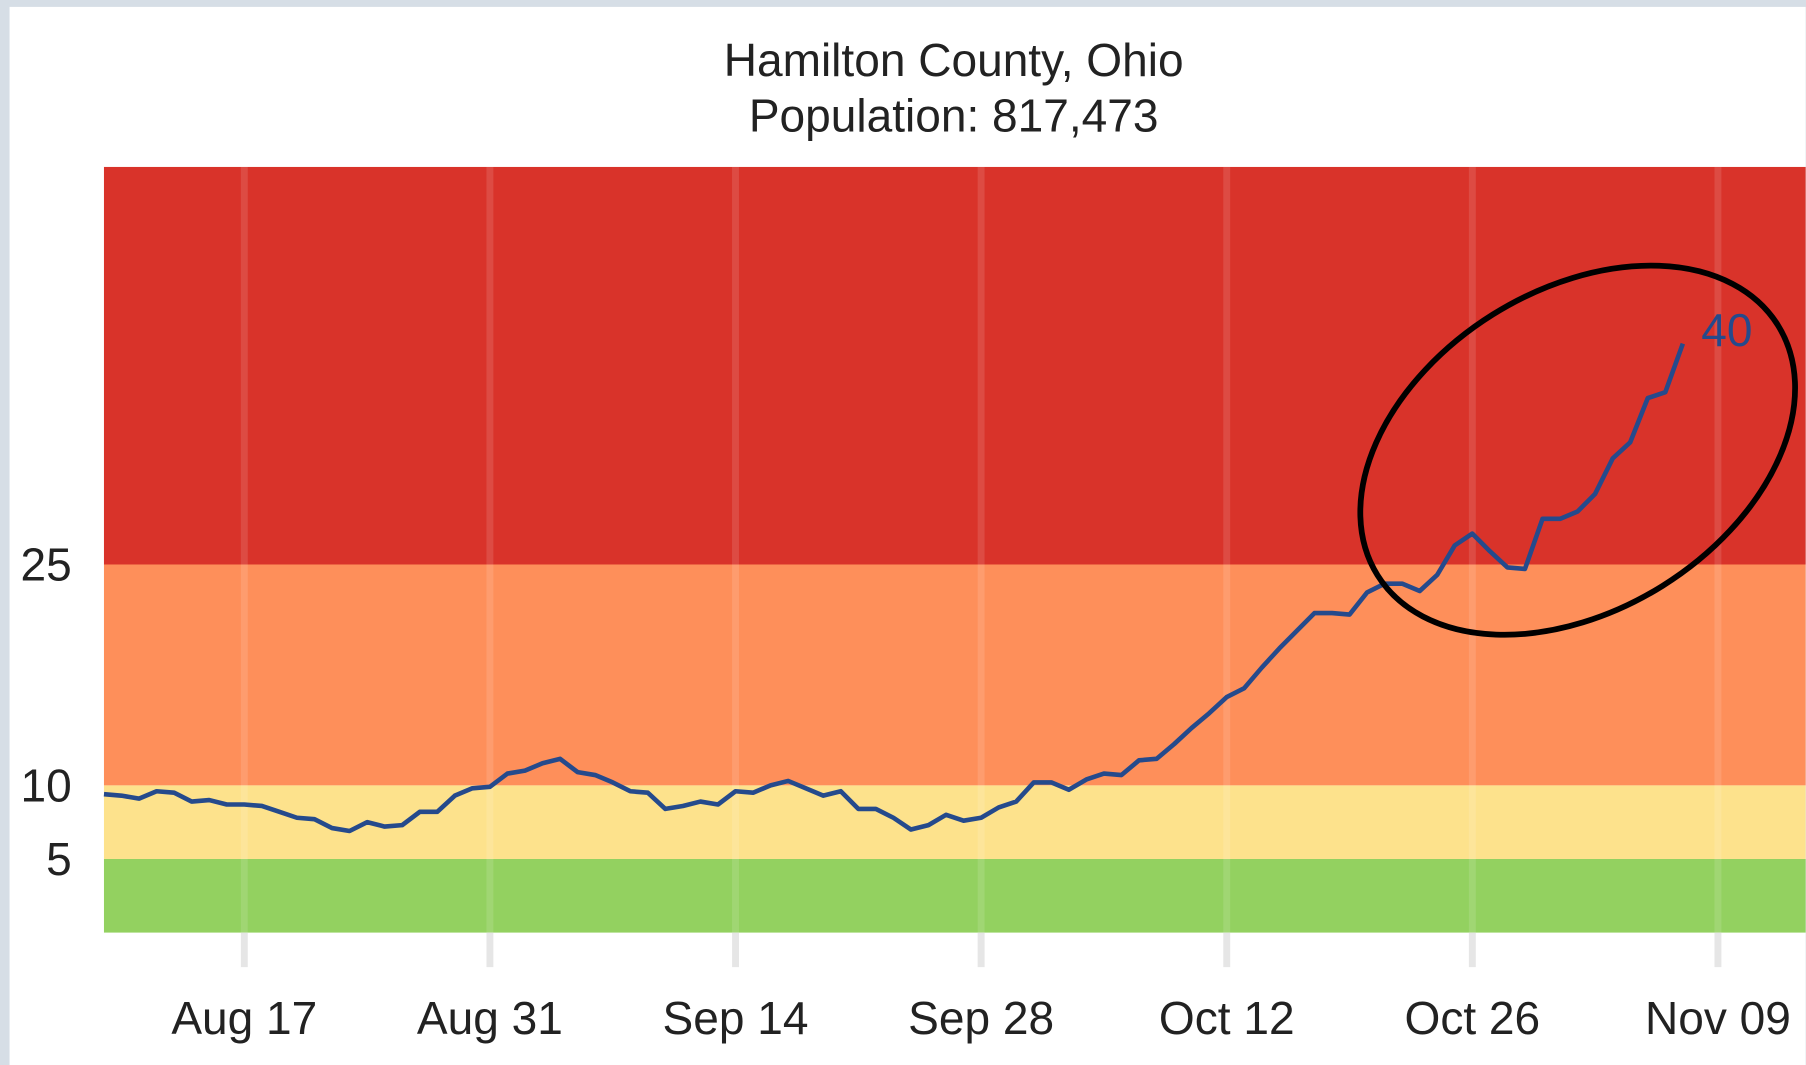 This screenshot has width=1806, height=1065. I want to click on y-tick-label: 25, so click(46, 565).